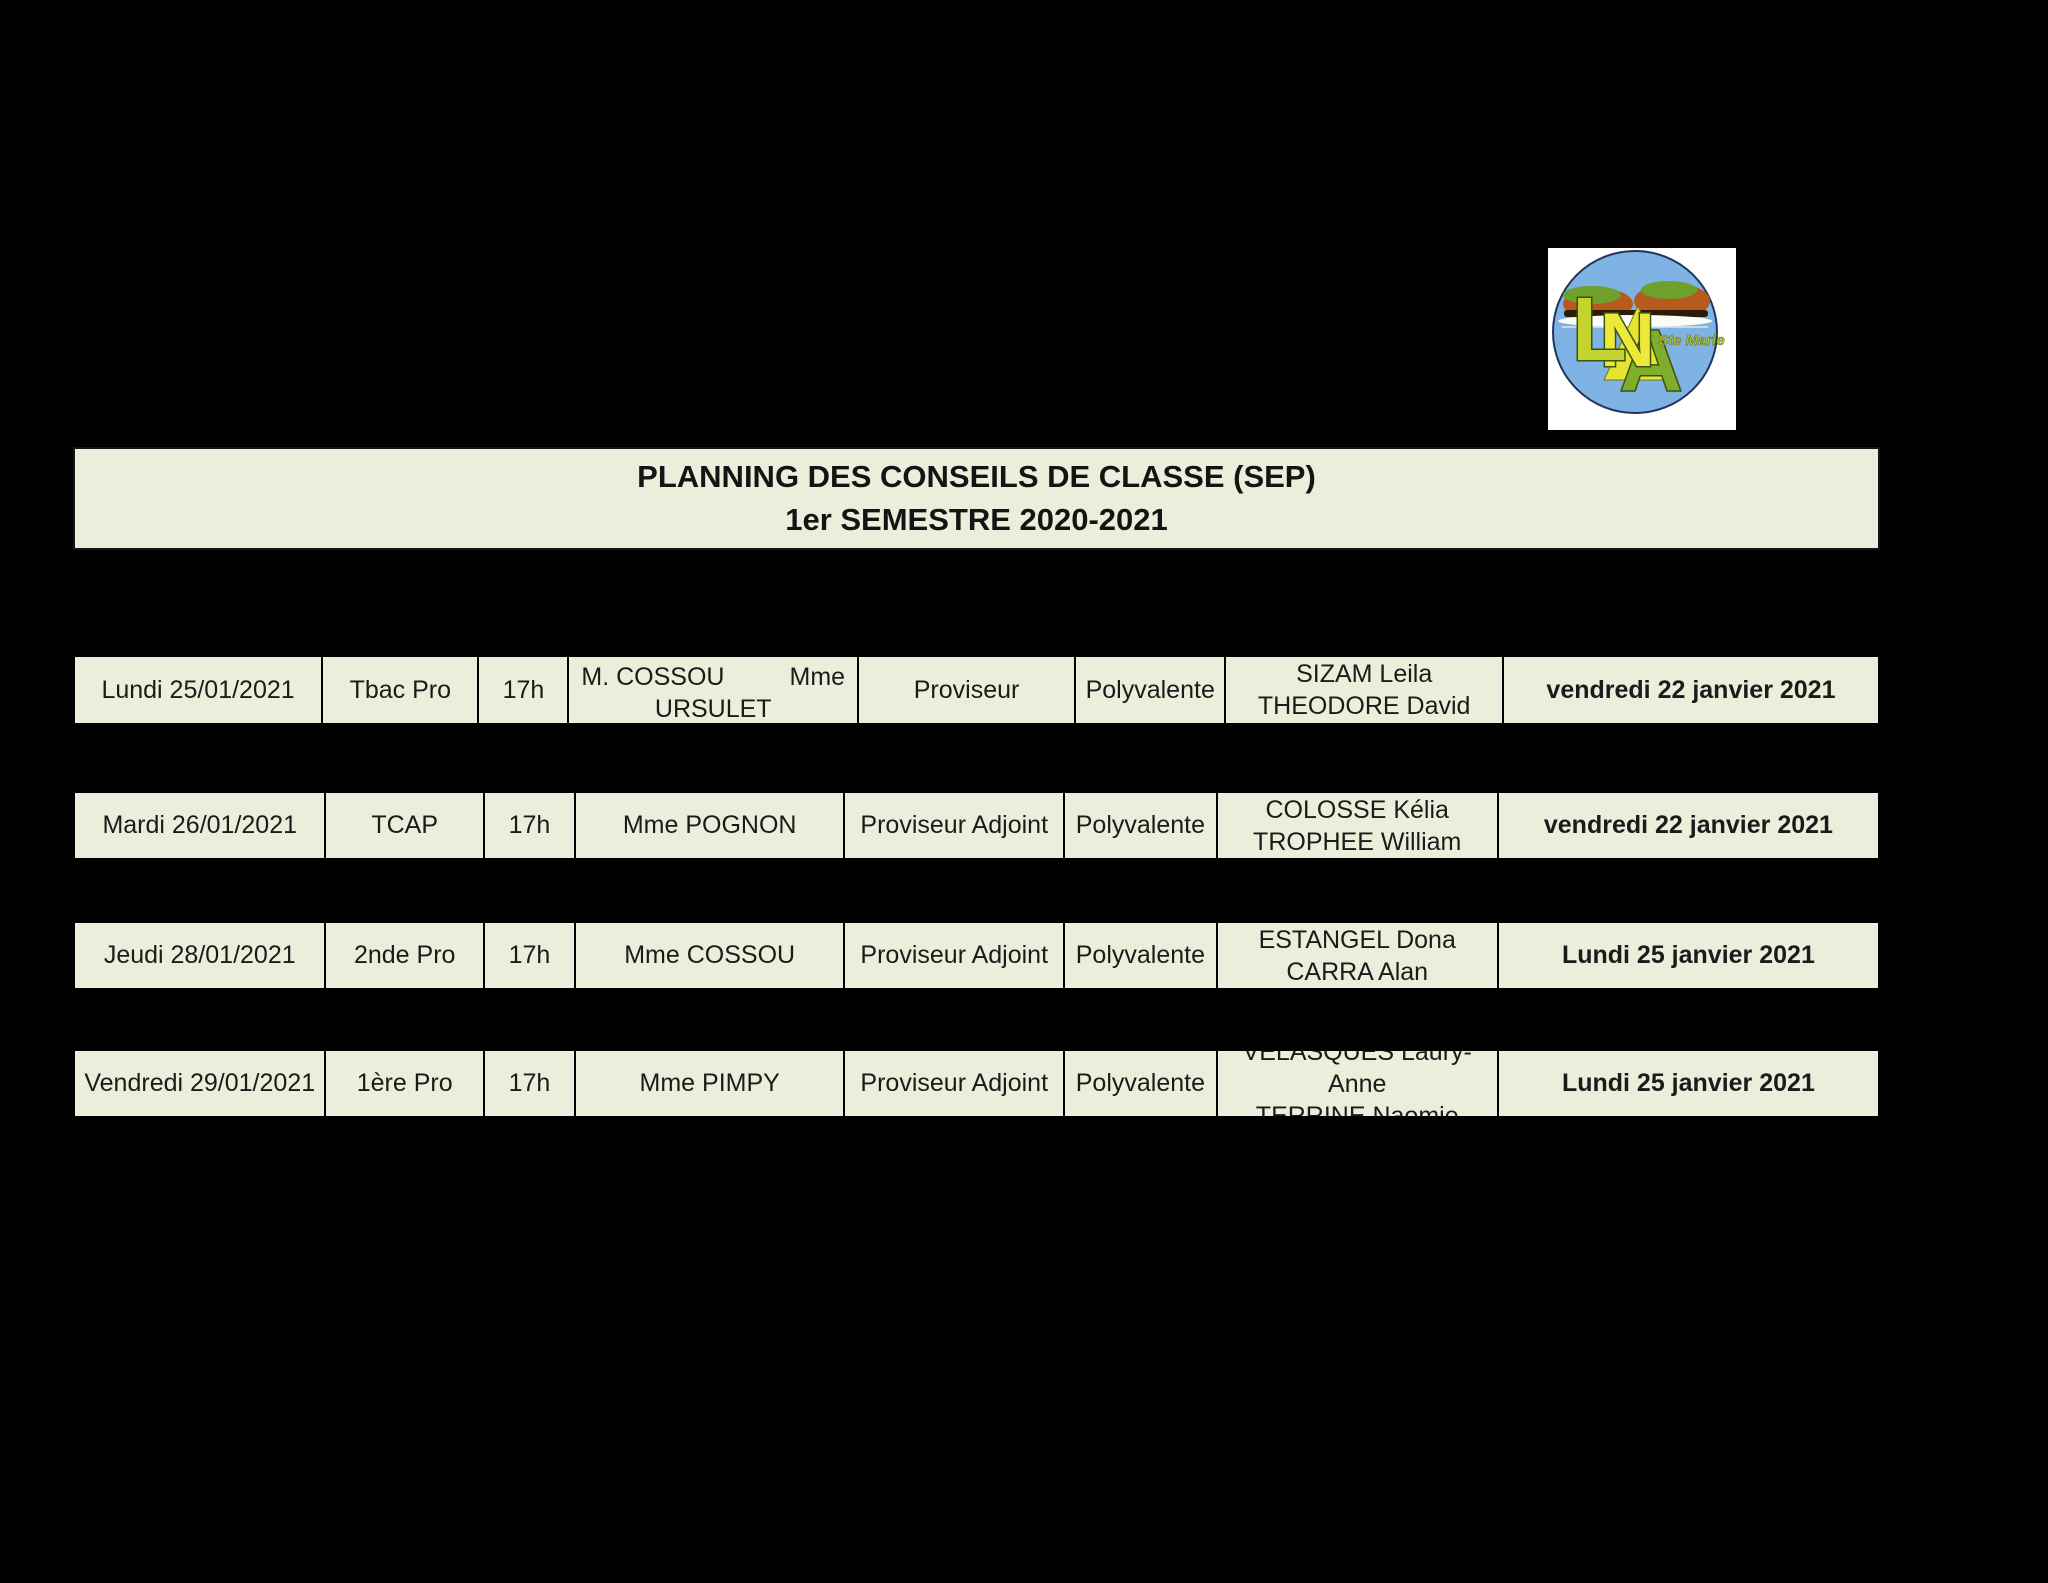  What do you see at coordinates (1691, 340) in the screenshot?
I see `logo-subtitle: Ste Marie` at bounding box center [1691, 340].